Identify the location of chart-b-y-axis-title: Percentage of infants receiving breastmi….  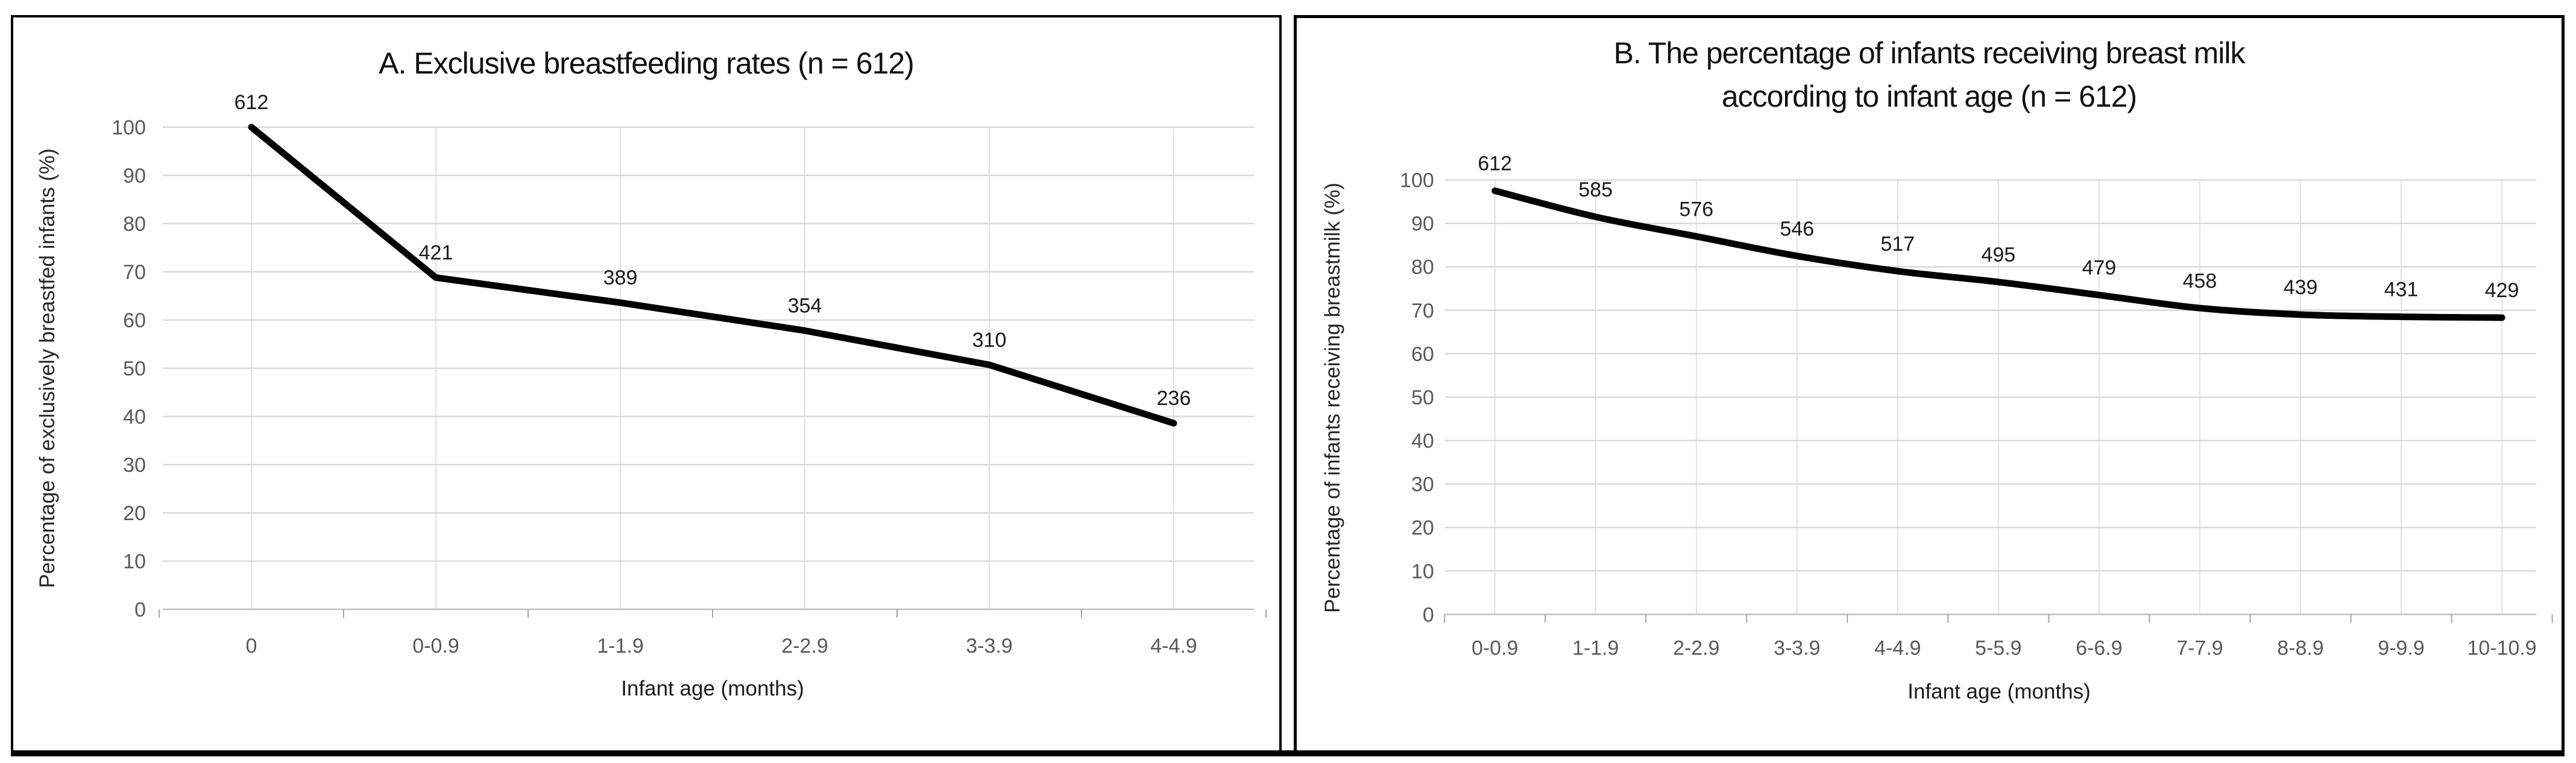
(1332, 398).